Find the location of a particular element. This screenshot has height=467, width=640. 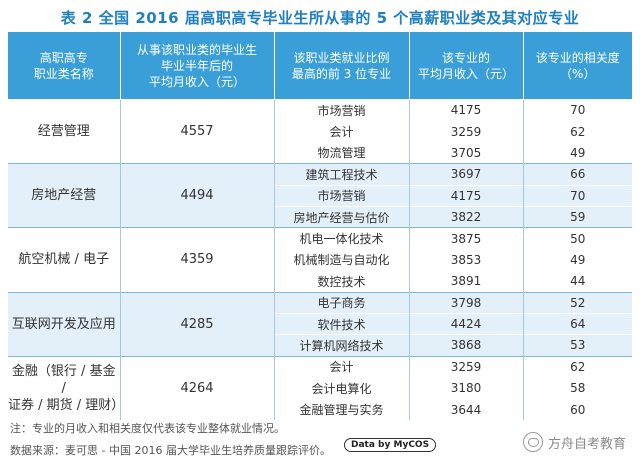

major-relevance: 59 is located at coordinates (577, 216).